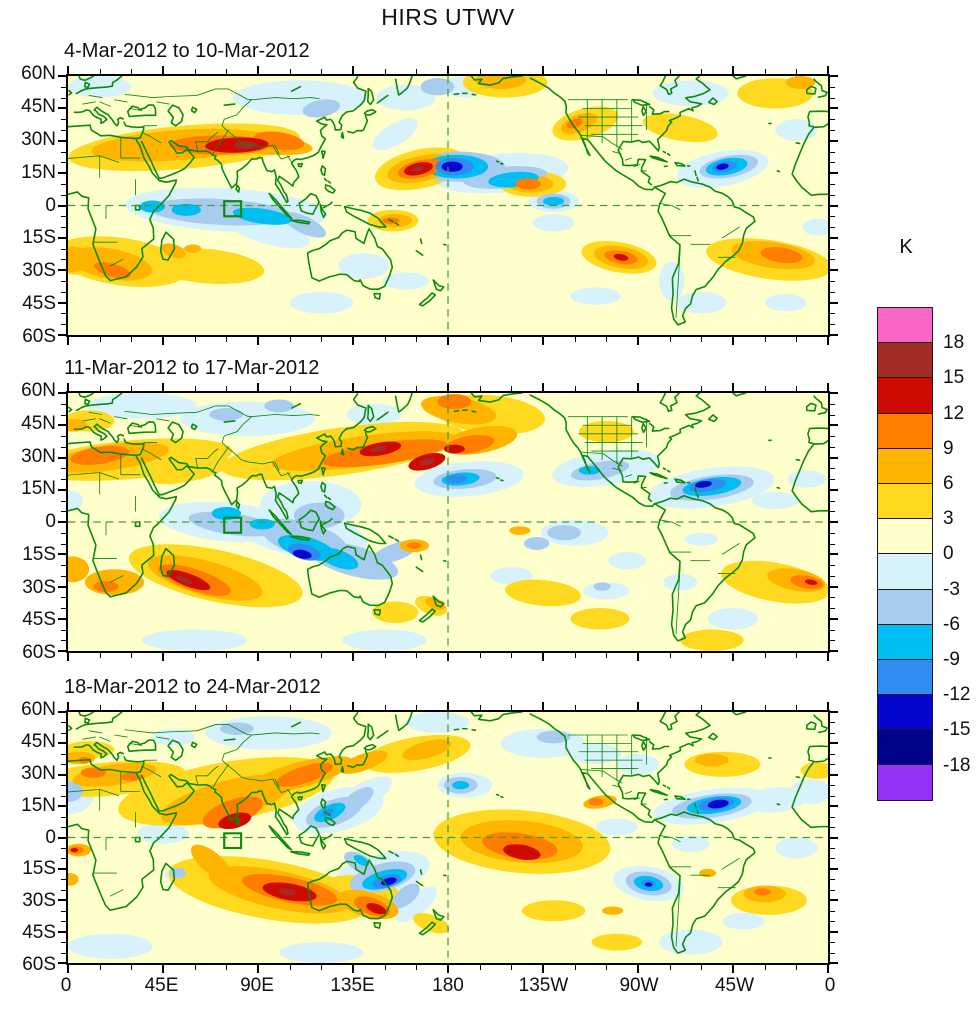 The width and height of the screenshot is (980, 1014). What do you see at coordinates (905, 554) in the screenshot?
I see `colorbar` at bounding box center [905, 554].